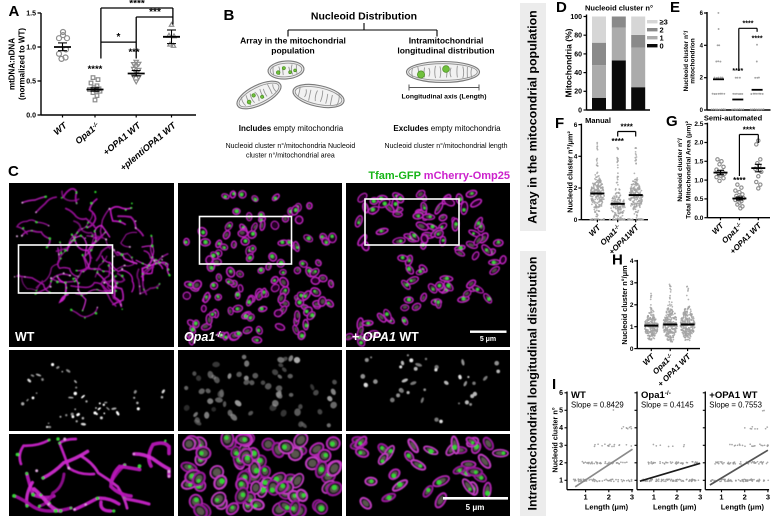  I want to click on svg-text: E, so click(675, 8).